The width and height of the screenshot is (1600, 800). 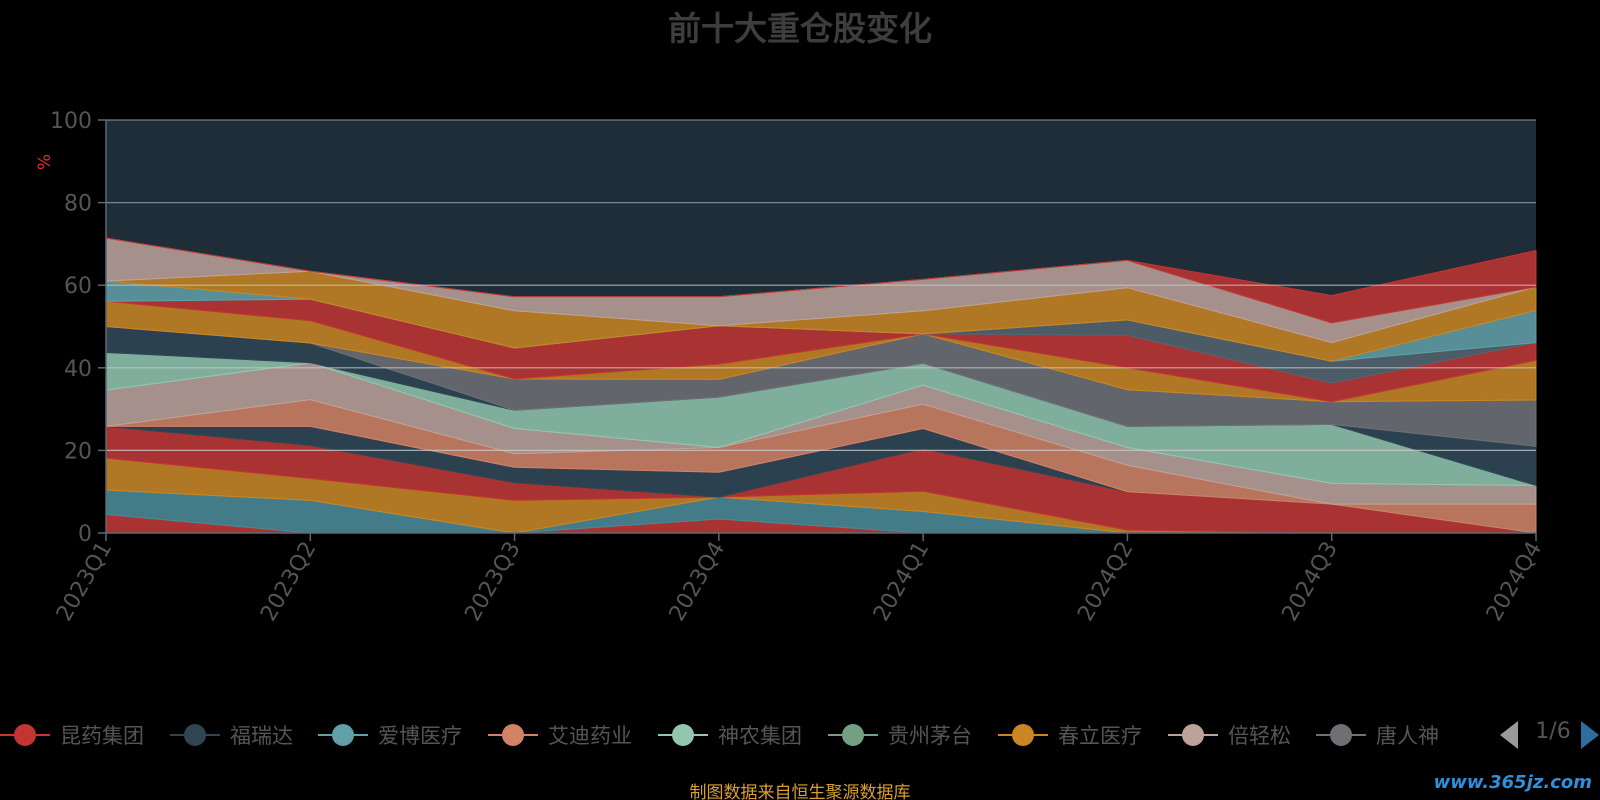 What do you see at coordinates (261, 736) in the screenshot?
I see `legend-label: 福瑞达` at bounding box center [261, 736].